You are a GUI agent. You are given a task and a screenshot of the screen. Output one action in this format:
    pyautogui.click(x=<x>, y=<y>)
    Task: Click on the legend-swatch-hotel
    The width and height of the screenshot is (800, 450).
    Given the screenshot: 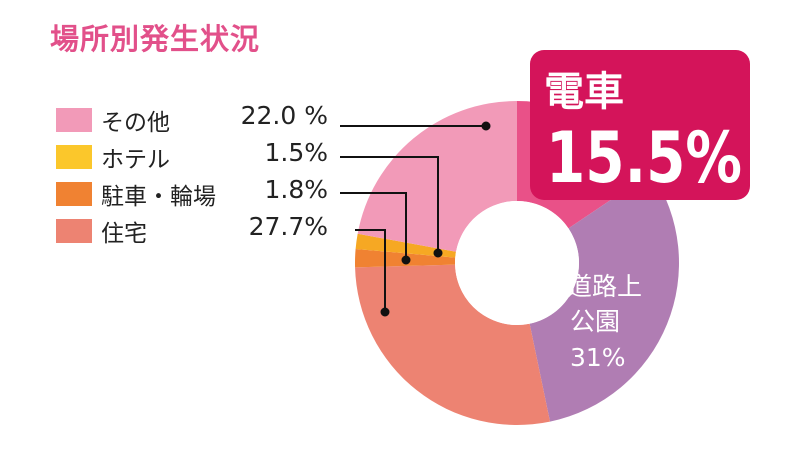 What is the action you would take?
    pyautogui.click(x=74, y=157)
    